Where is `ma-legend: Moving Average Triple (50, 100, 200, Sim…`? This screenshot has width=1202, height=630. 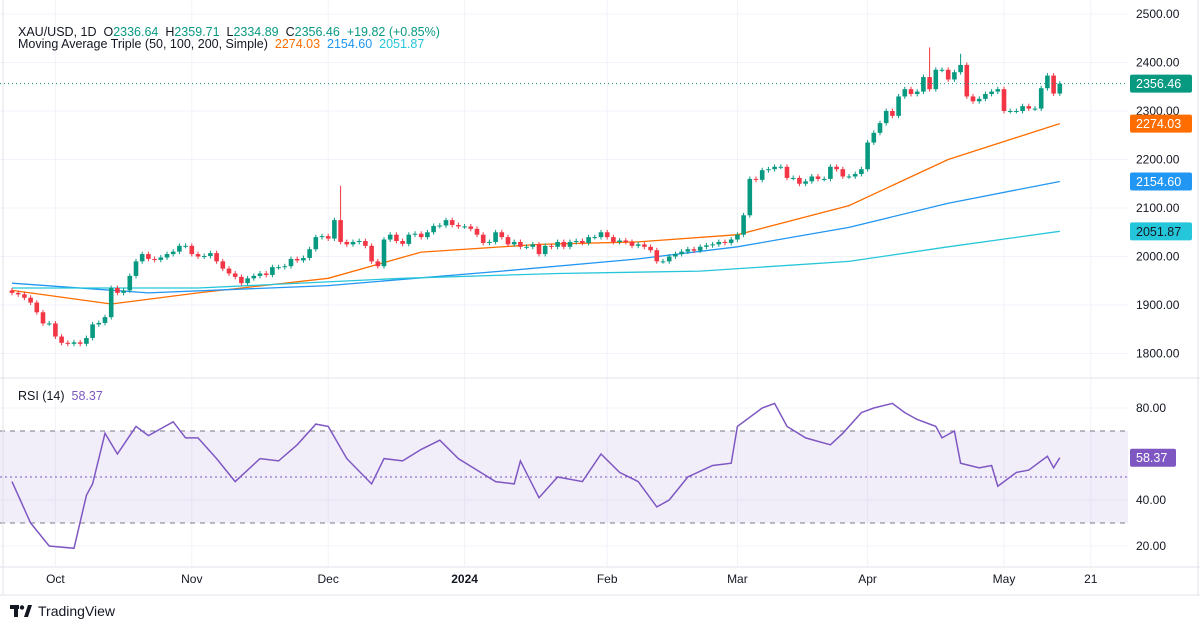
ma-legend: Moving Average Triple (50, 100, 200, Sim… is located at coordinates (221, 44).